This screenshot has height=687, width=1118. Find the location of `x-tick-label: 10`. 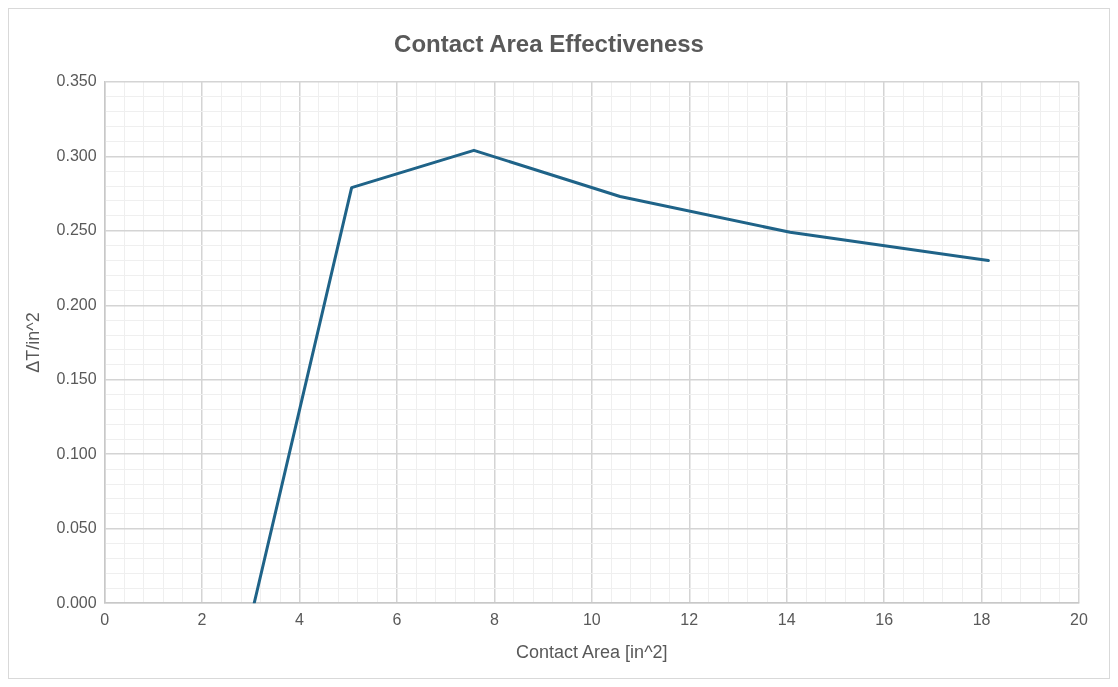

x-tick-label: 10 is located at coordinates (591, 620).